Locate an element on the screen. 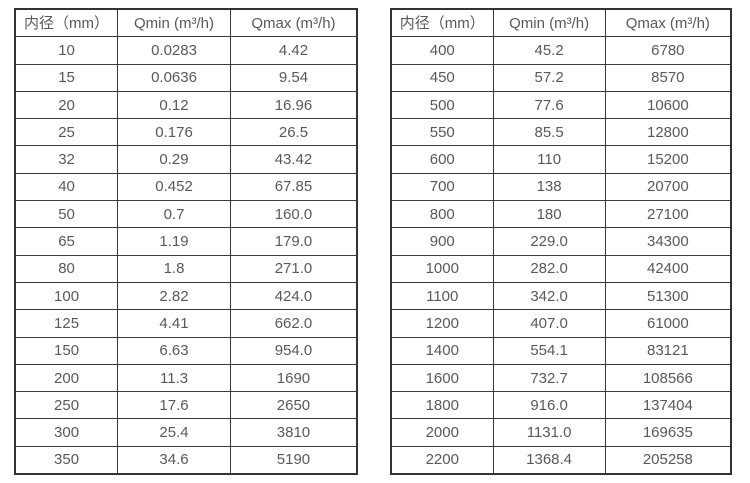 The height and width of the screenshot is (483, 750). cell-diameter: 50 is located at coordinates (66, 214).